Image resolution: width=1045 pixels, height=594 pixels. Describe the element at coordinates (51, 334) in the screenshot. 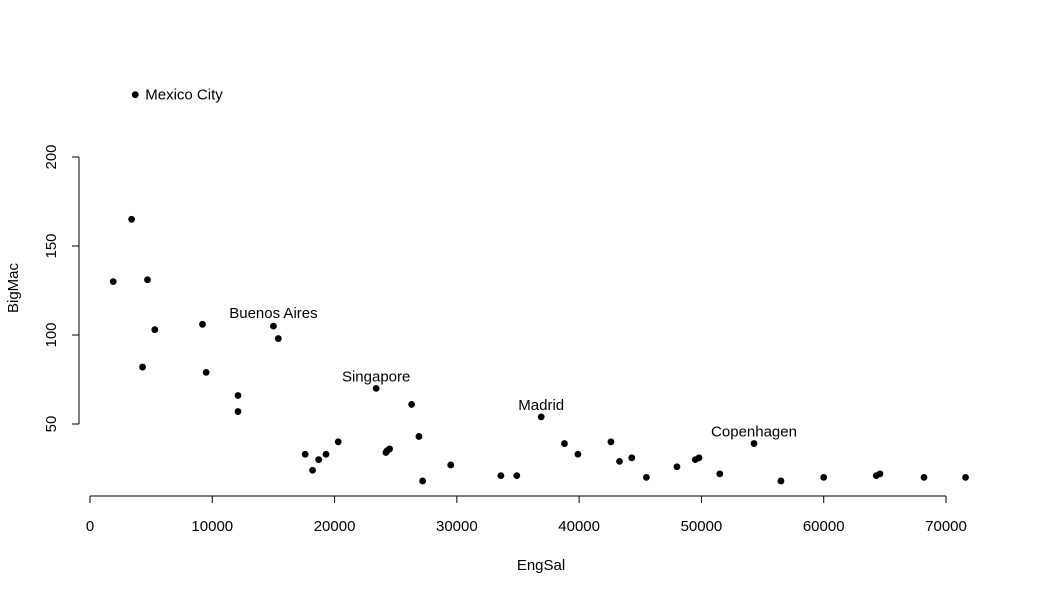

I see `y-tick-label: 100` at that location.